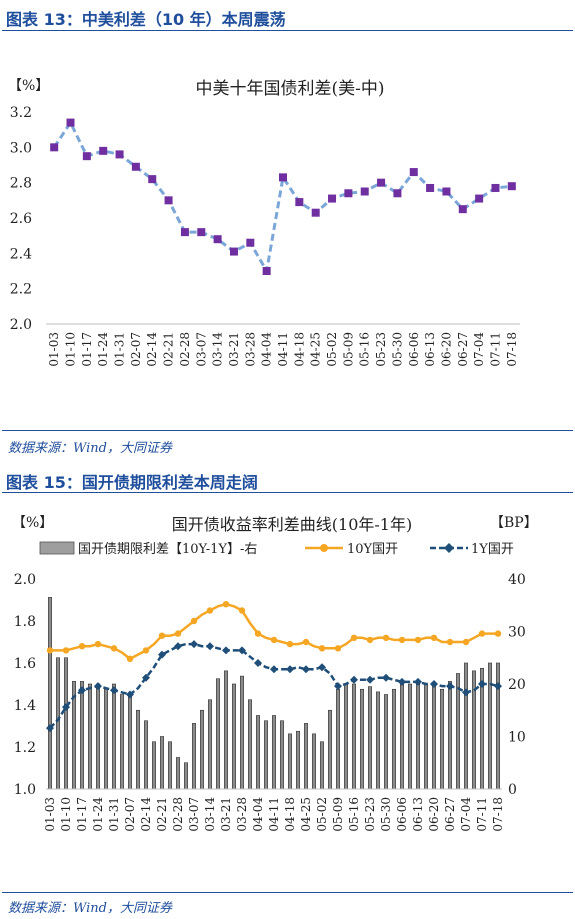 This screenshot has height=919, width=575. Describe the element at coordinates (201, 349) in the screenshot. I see `x-tick-label: 03-07` at that location.